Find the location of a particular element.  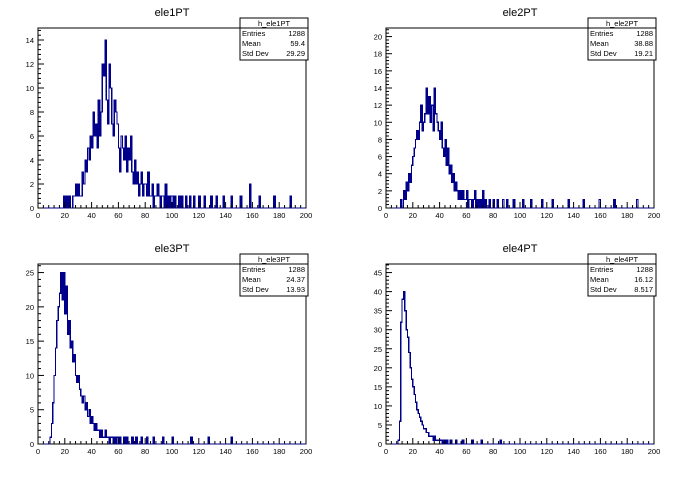

stats-value: 38.88 is located at coordinates (643, 43).